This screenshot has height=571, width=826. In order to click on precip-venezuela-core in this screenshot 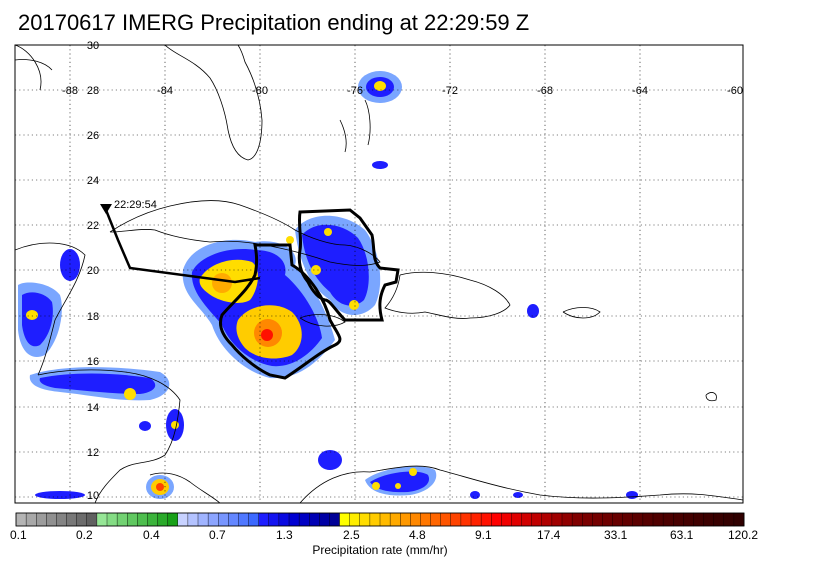, I will do `click(400, 482)`.